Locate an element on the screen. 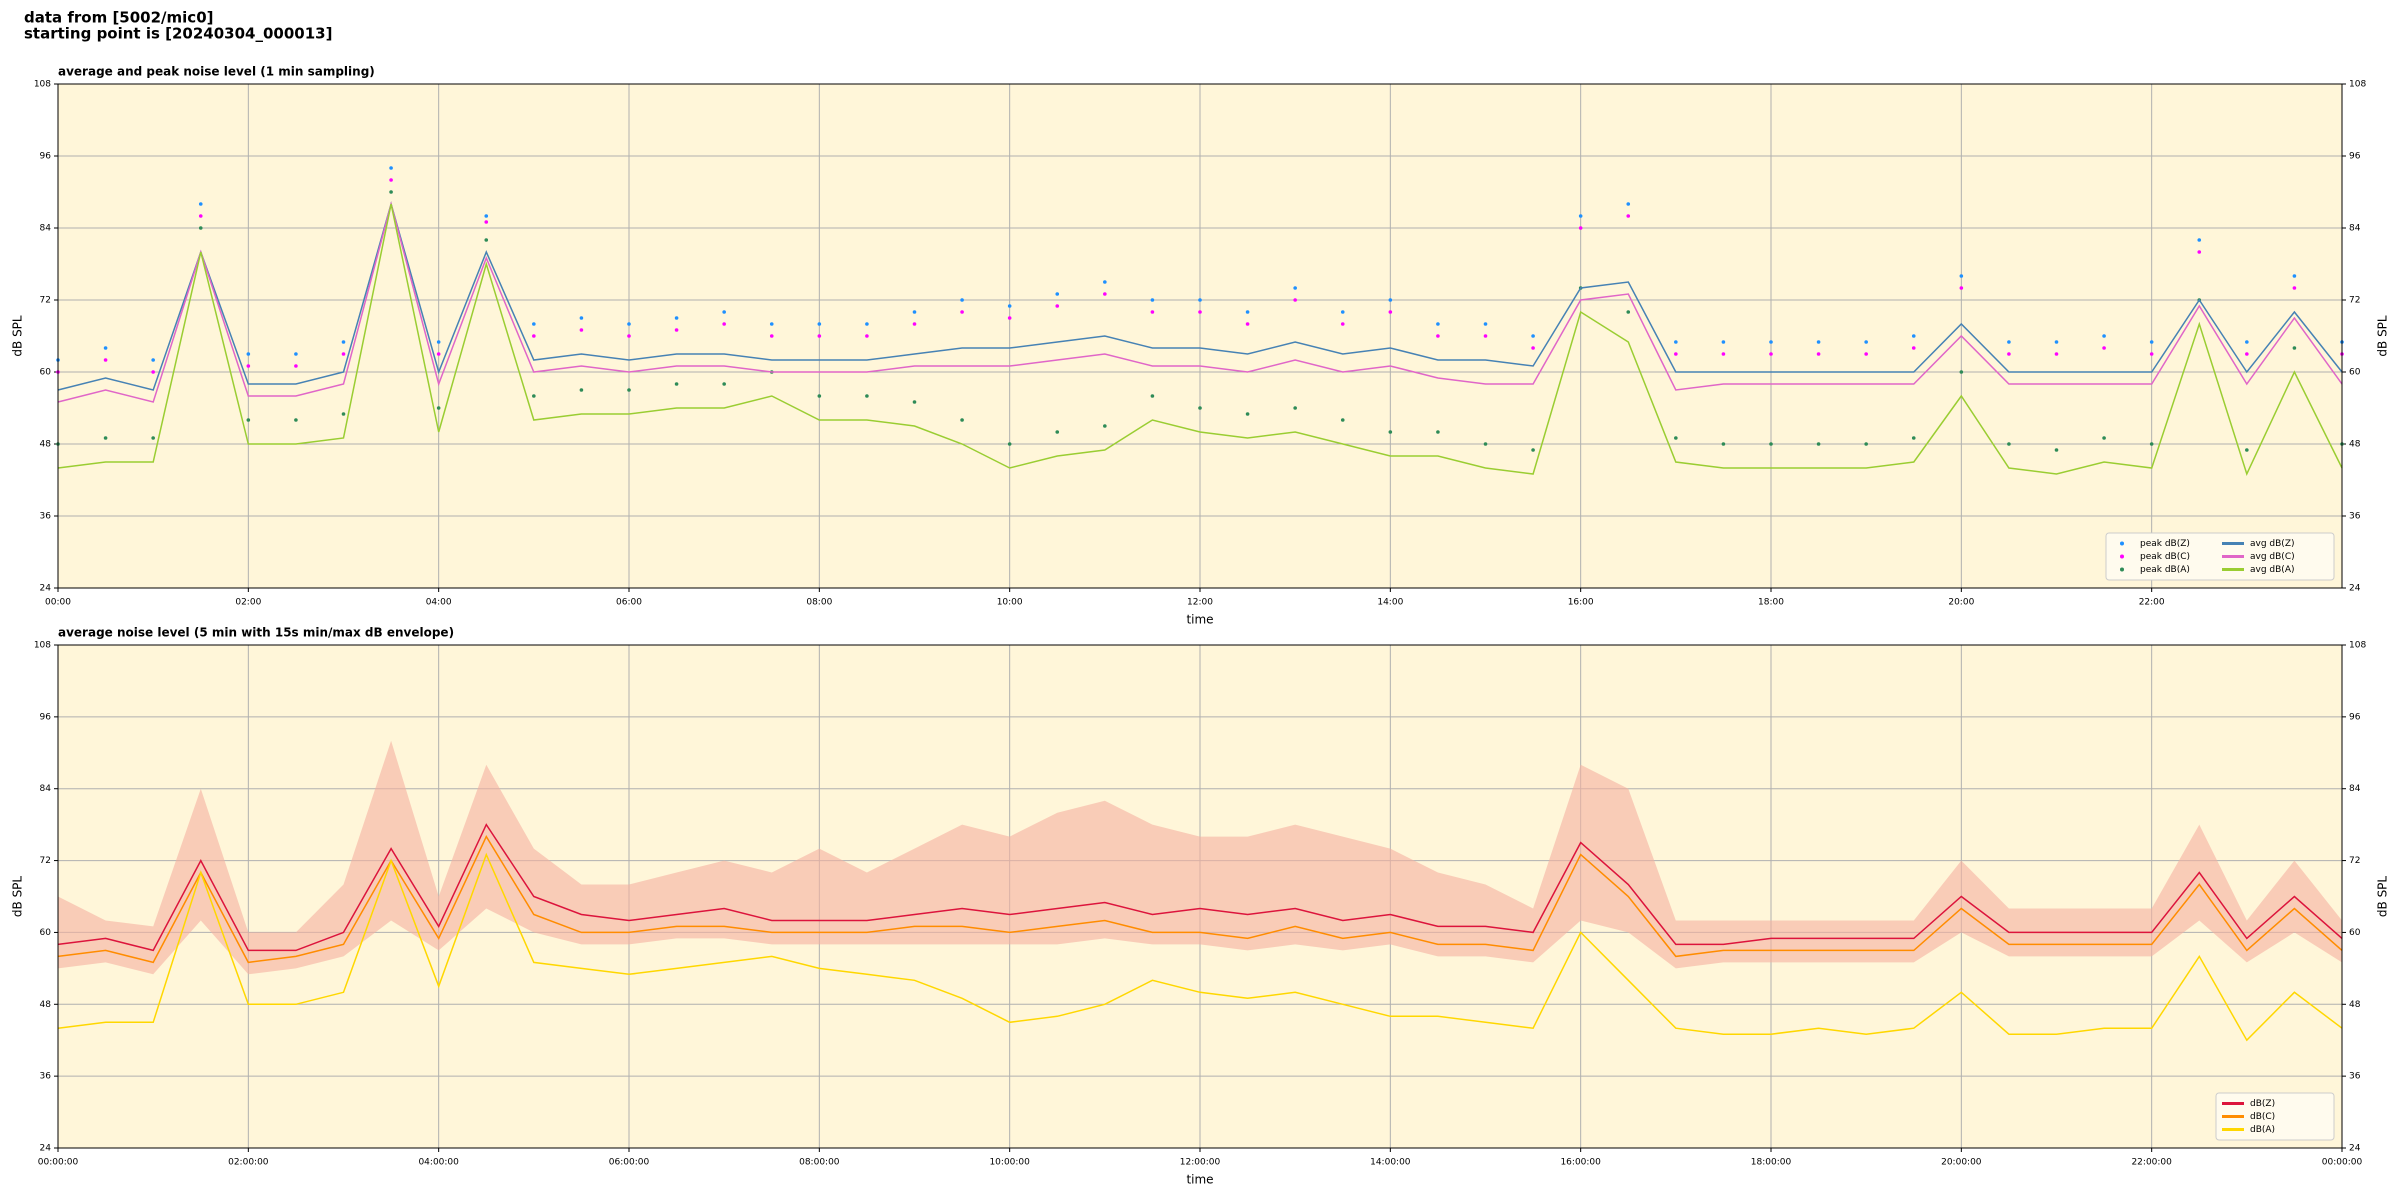  y-tick-label: 84 is located at coordinates (46, 229).